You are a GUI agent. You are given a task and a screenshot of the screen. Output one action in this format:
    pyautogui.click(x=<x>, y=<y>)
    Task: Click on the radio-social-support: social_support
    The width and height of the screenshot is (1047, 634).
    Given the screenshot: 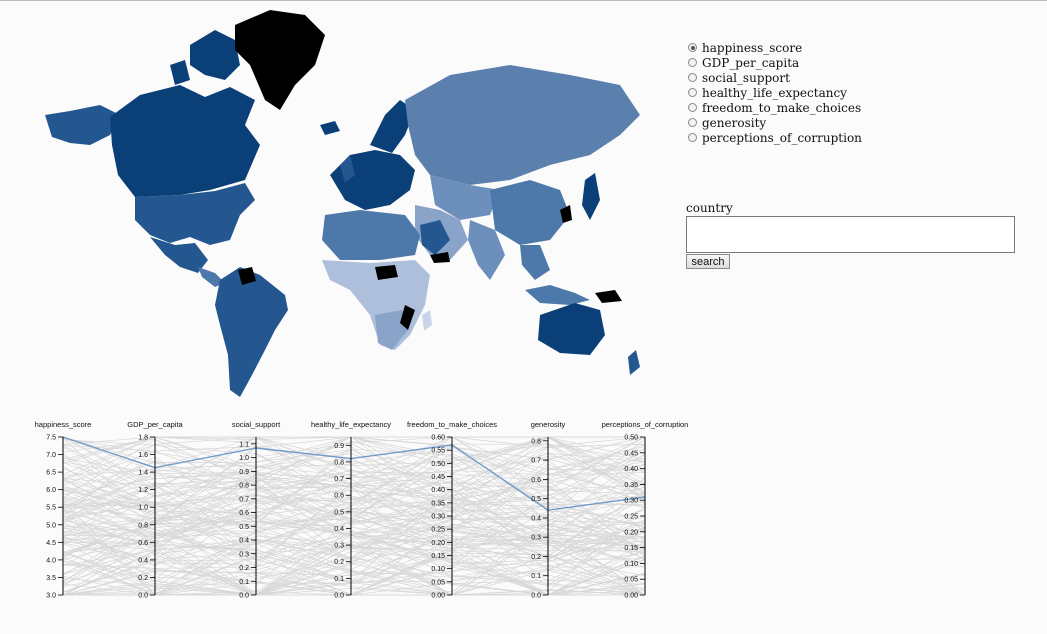 What is the action you would take?
    pyautogui.click(x=775, y=77)
    